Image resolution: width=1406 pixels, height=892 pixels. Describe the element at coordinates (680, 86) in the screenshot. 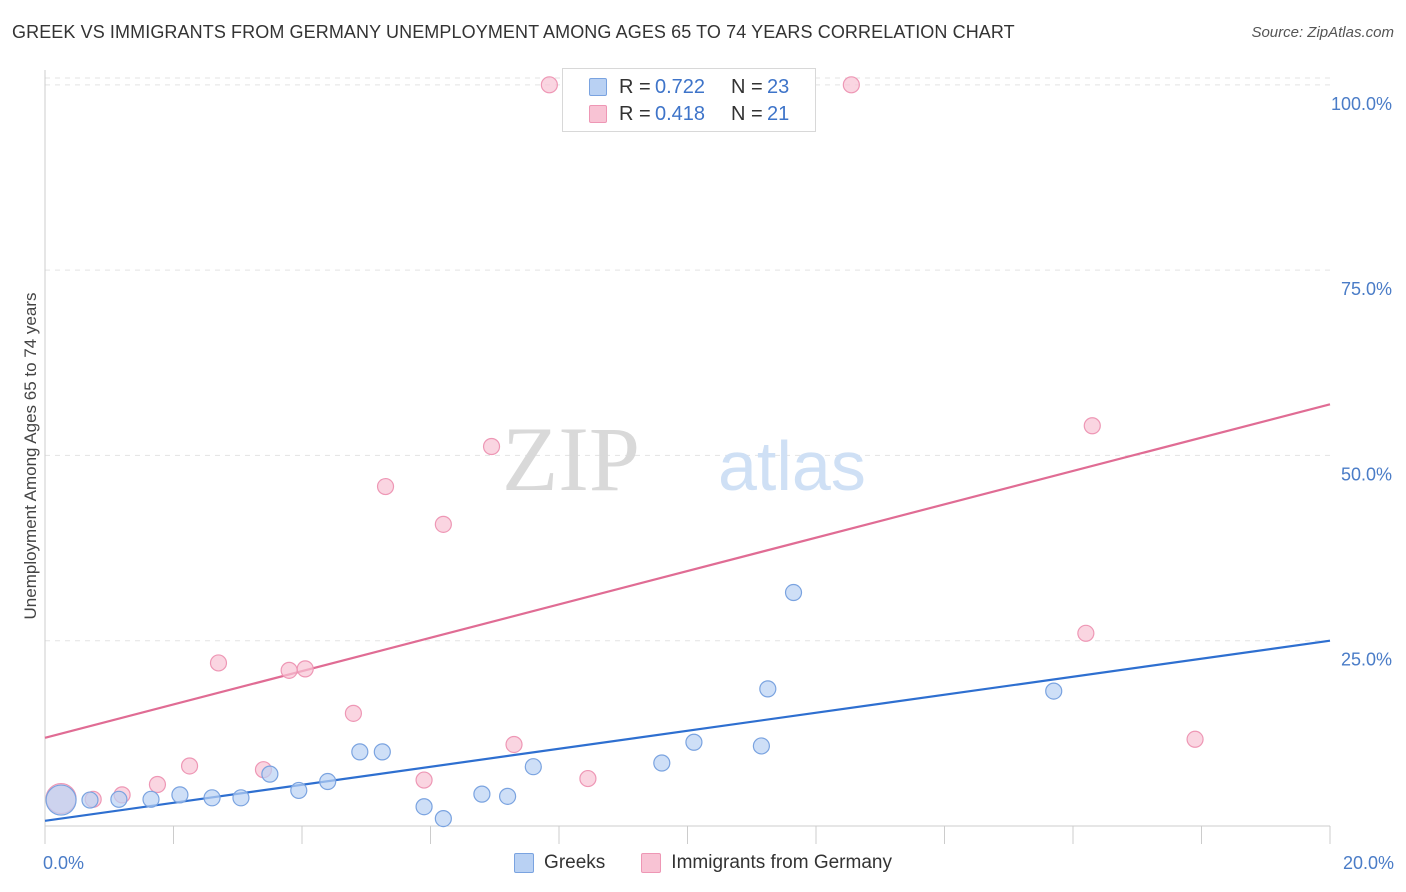

I see `greeks-r-value: 0.722` at that location.